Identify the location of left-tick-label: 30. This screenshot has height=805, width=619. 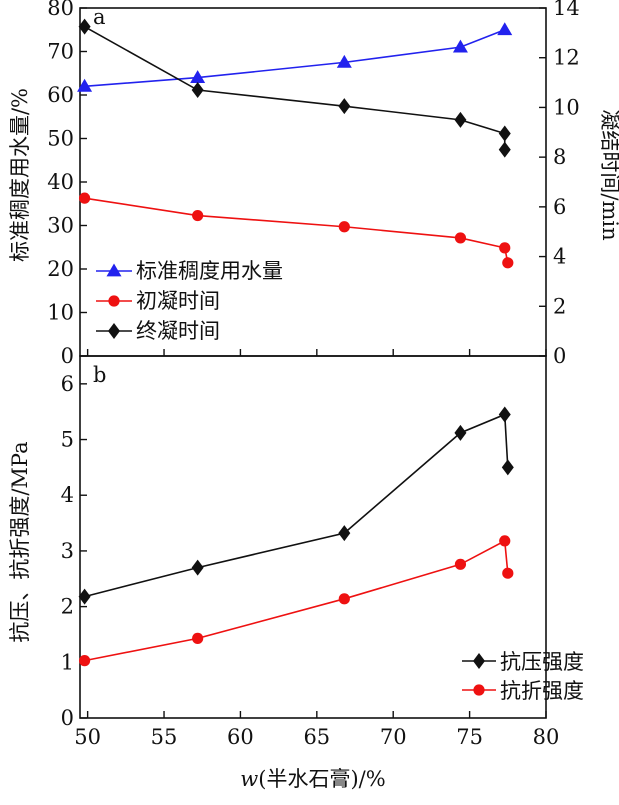
(60, 226).